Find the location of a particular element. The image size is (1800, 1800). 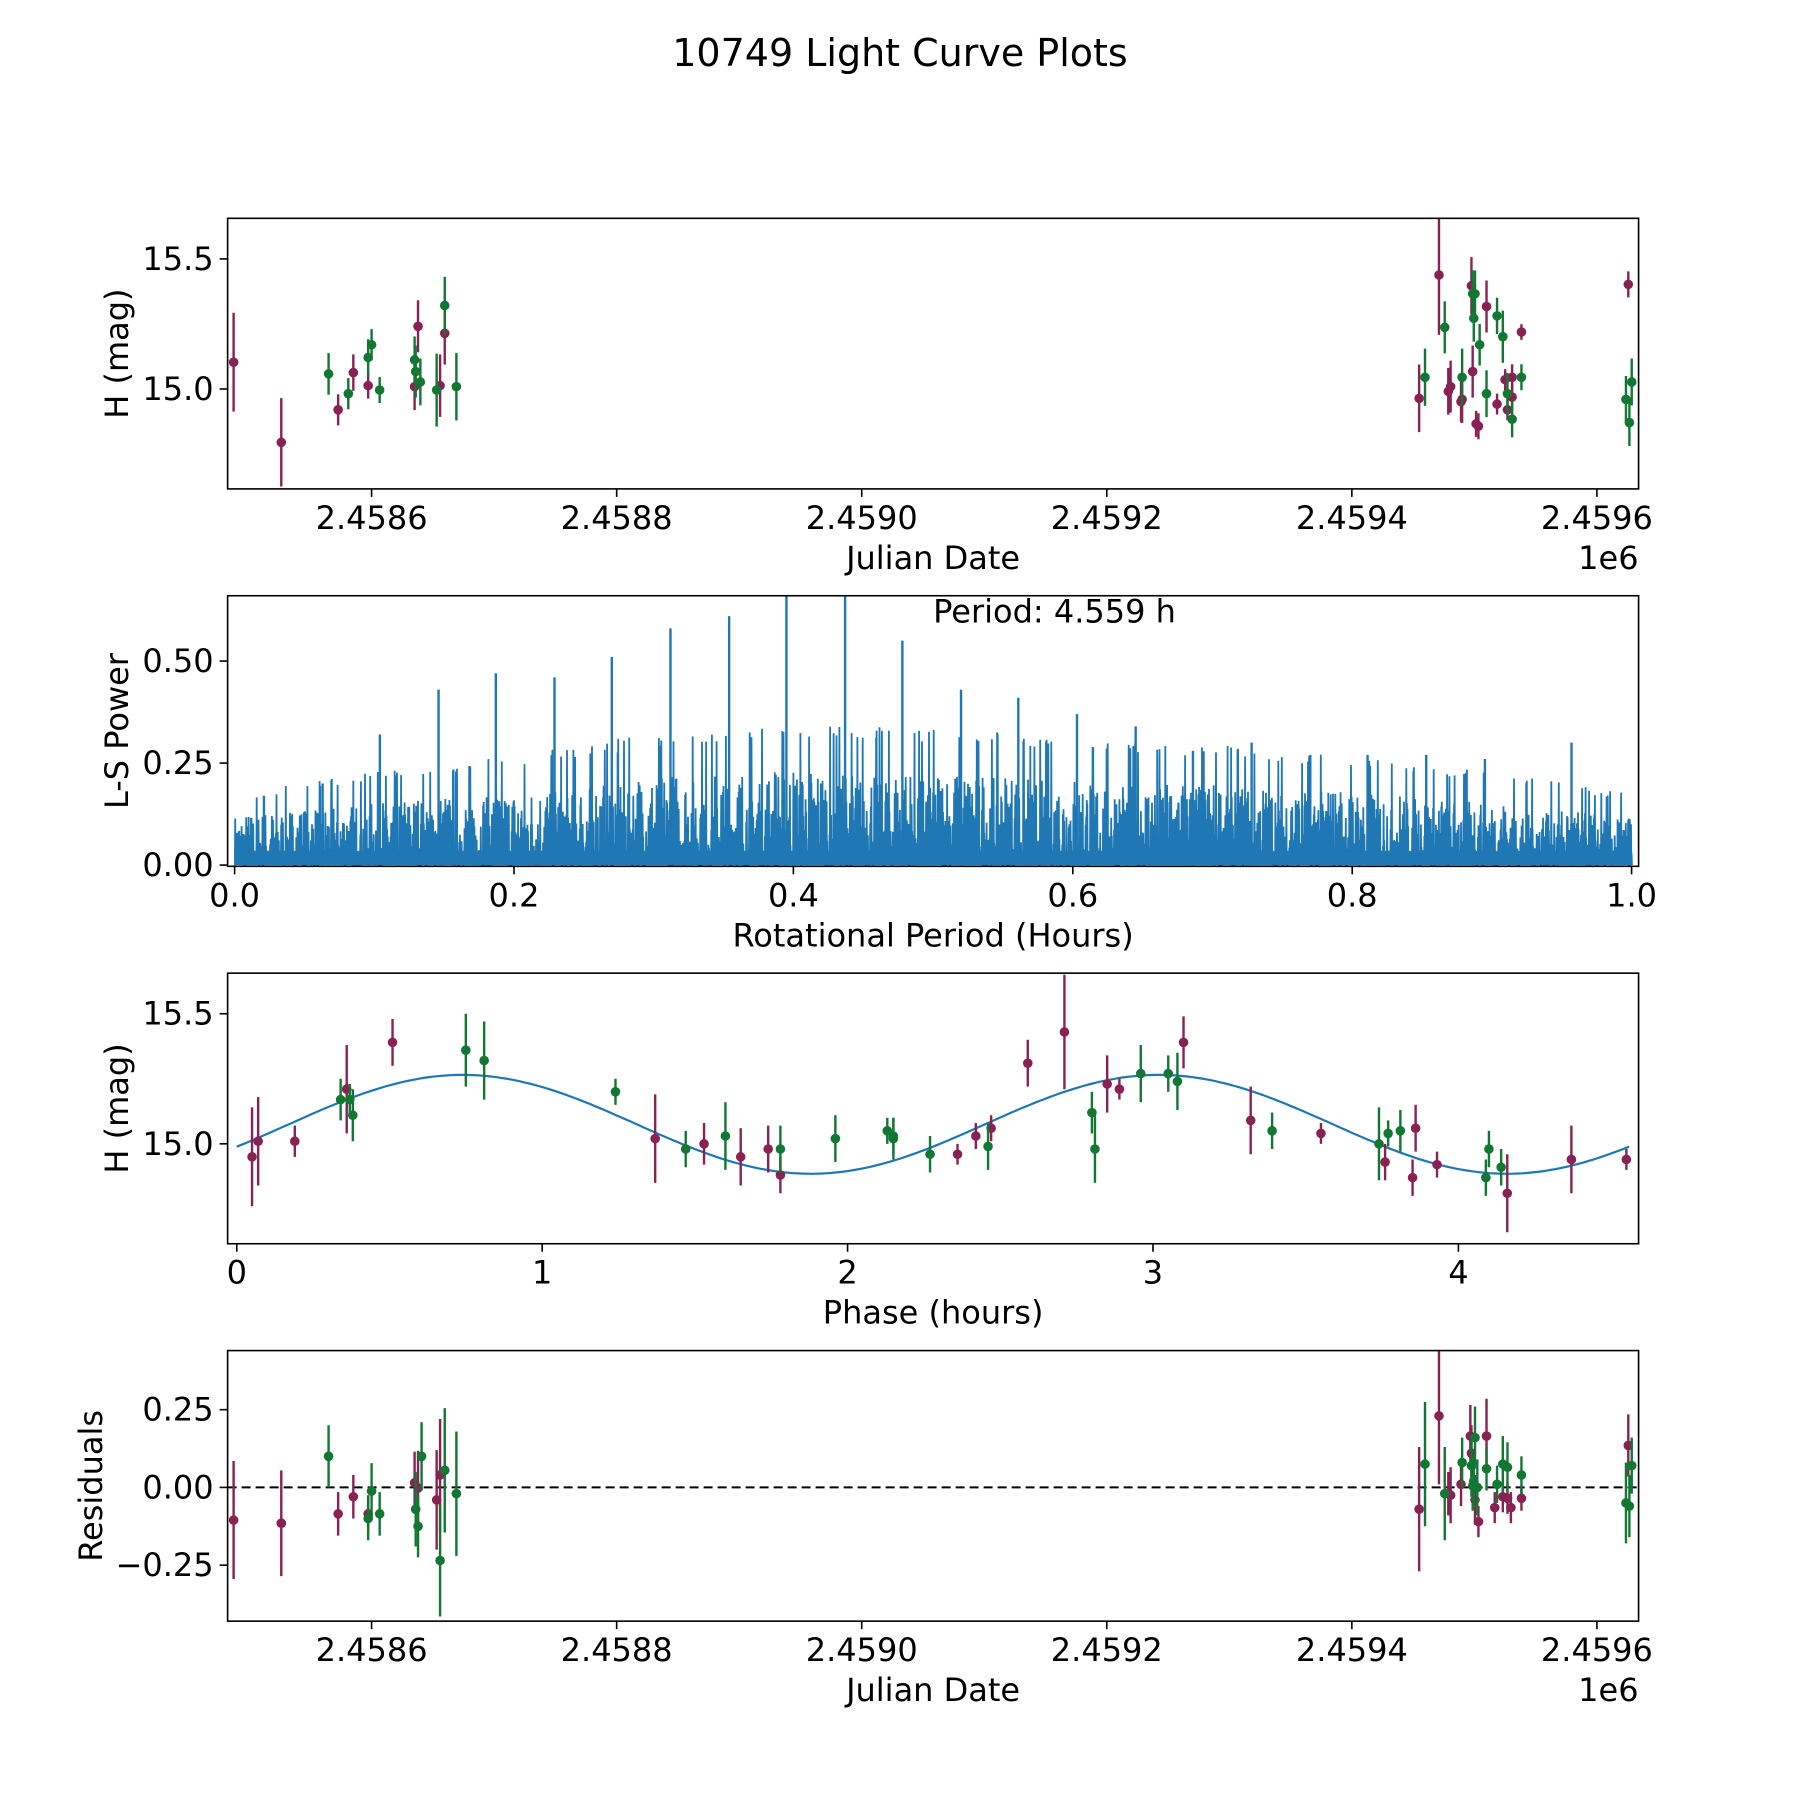

x-tick-label: 2.4592 is located at coordinates (1107, 1650).